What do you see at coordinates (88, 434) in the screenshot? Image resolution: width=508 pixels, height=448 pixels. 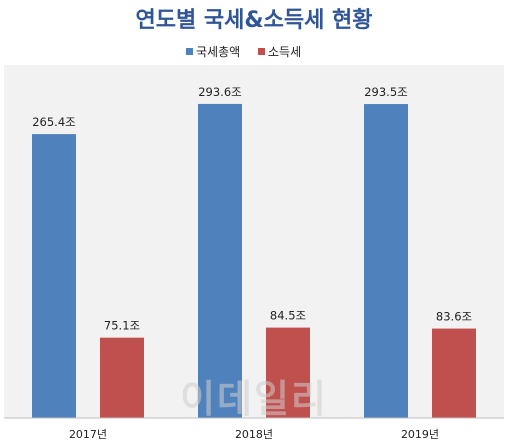 I see `x-tick-label-0: 2017년` at bounding box center [88, 434].